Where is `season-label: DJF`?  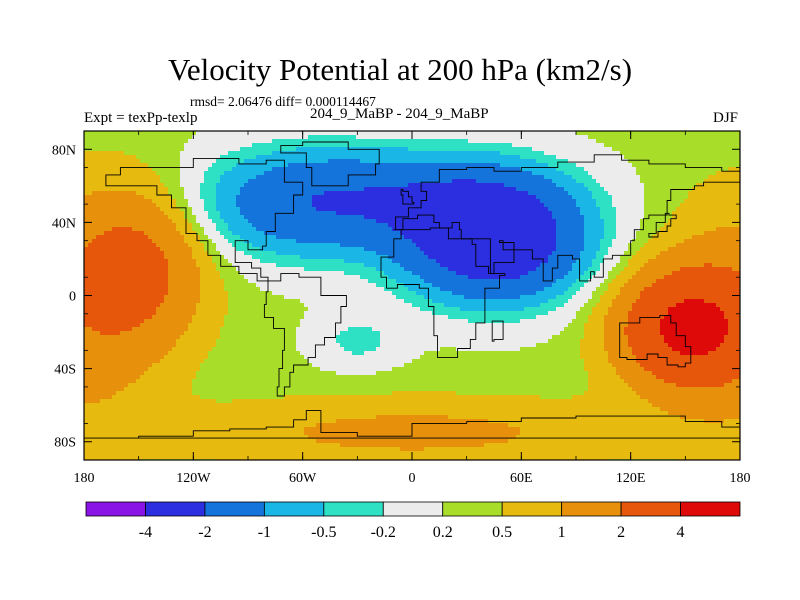
season-label: DJF is located at coordinates (725, 118).